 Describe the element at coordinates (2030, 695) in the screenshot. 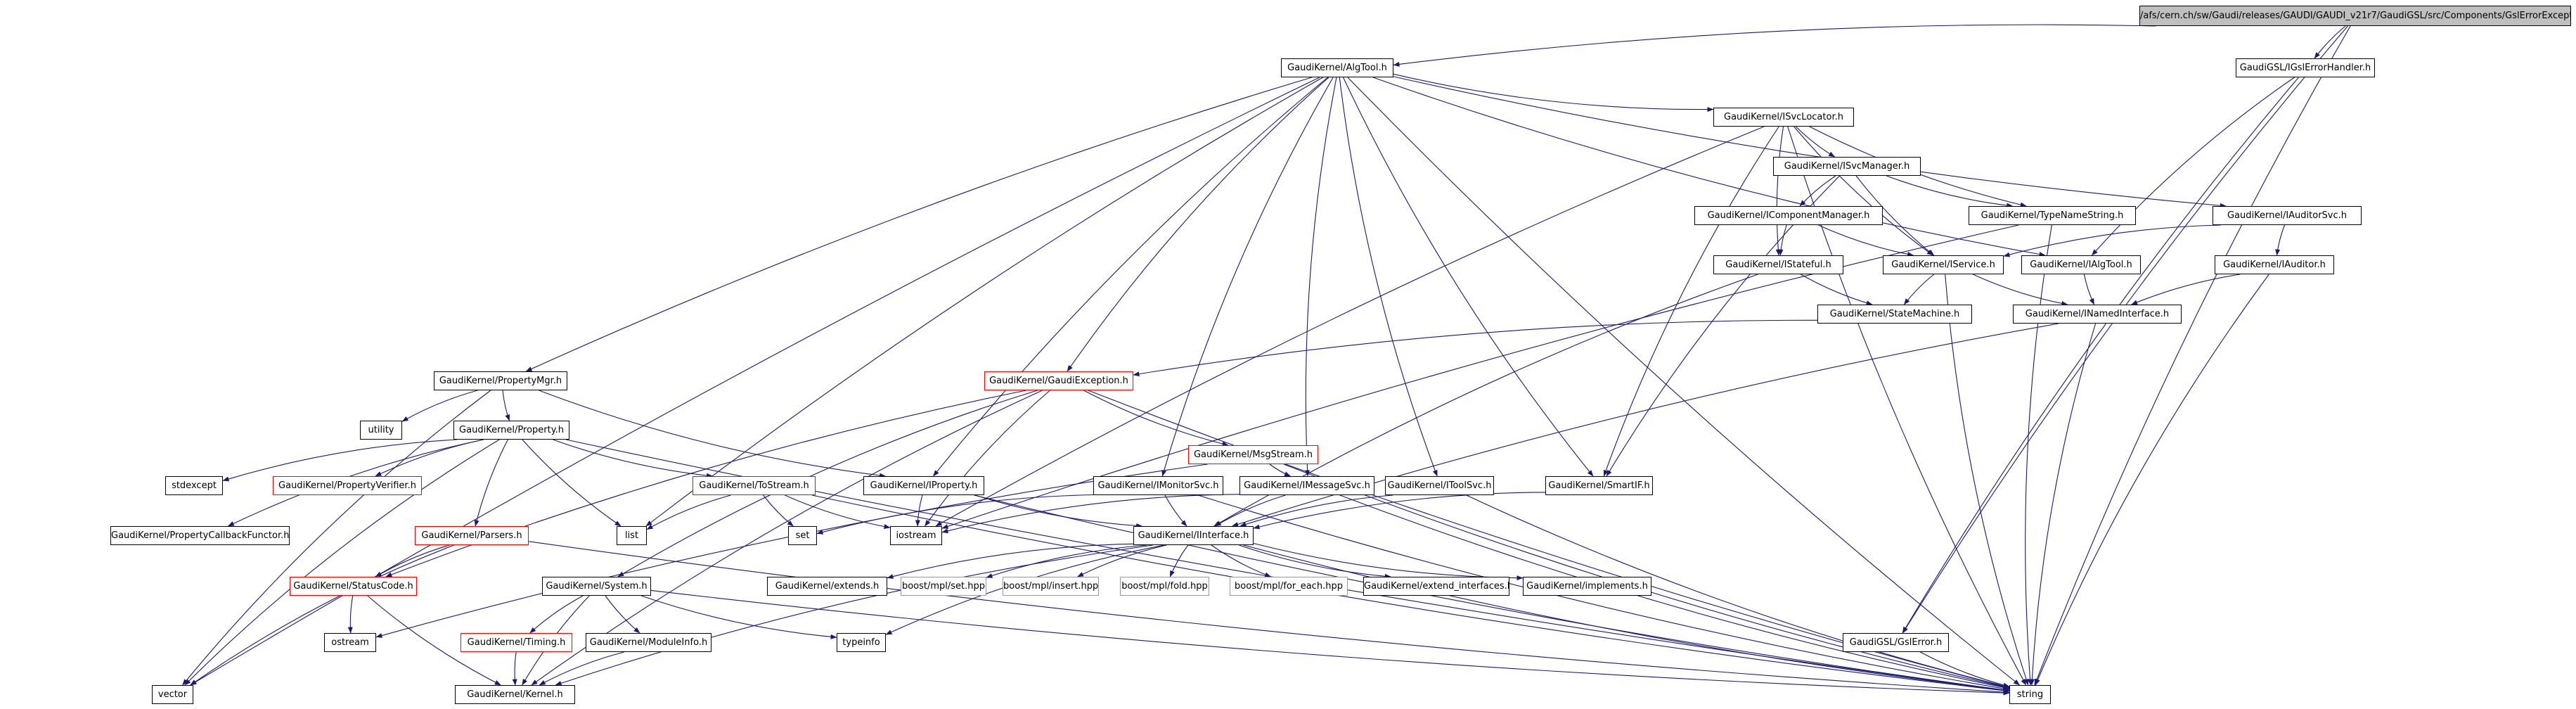

I see `graph-node-string: string` at that location.